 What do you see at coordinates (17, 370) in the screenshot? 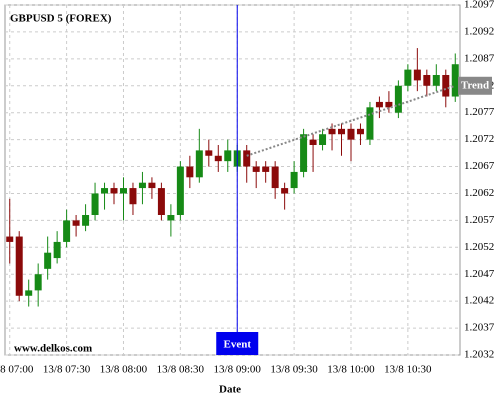
I see `x-tick-label: 13/8 07:00` at bounding box center [17, 370].